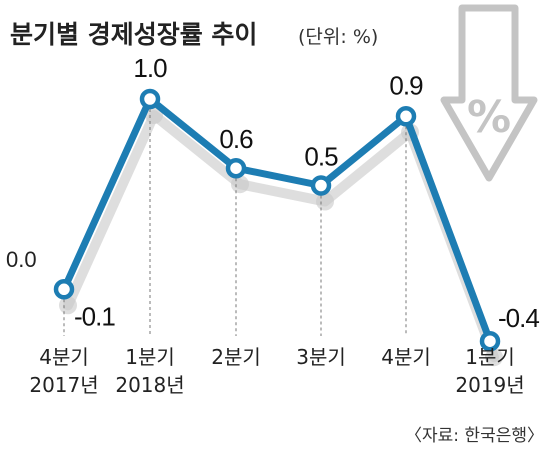  What do you see at coordinates (63, 385) in the screenshot?
I see `category-label: 2017년` at bounding box center [63, 385].